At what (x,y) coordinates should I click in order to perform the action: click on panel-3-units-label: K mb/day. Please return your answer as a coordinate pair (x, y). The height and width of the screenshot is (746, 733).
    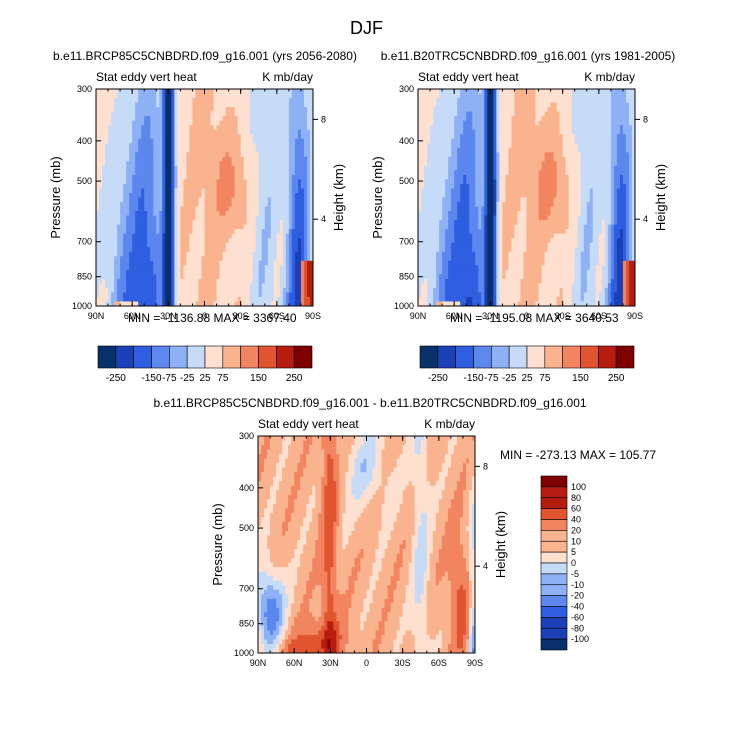
    Looking at the image, I should click on (449, 424).